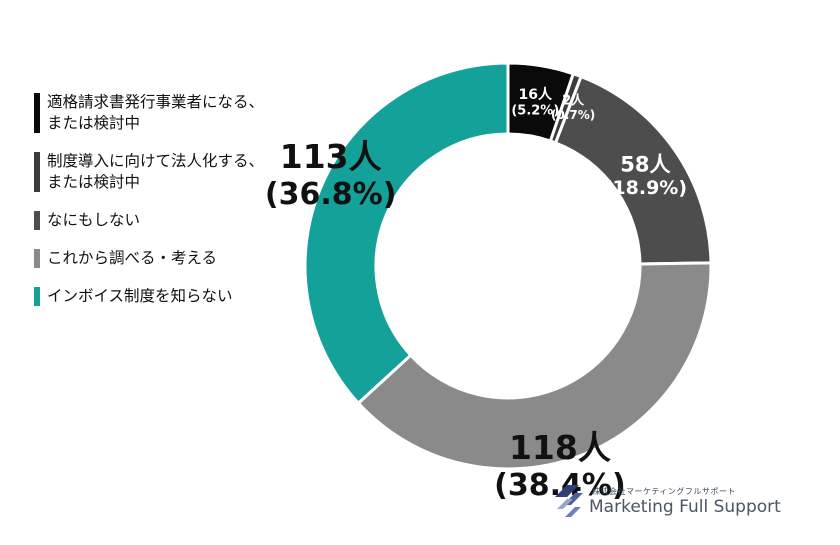 This screenshot has width=840, height=545. I want to click on legend-label: インボイス制度を知らない, so click(140, 296).